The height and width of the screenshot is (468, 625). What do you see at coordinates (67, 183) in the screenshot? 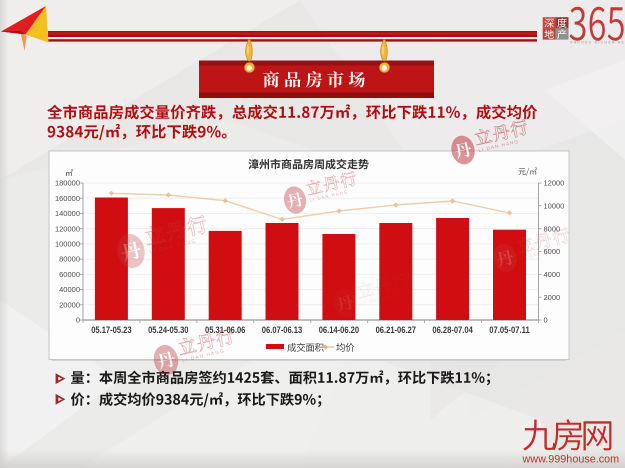
I see `svg-text: 180000` at bounding box center [67, 183].